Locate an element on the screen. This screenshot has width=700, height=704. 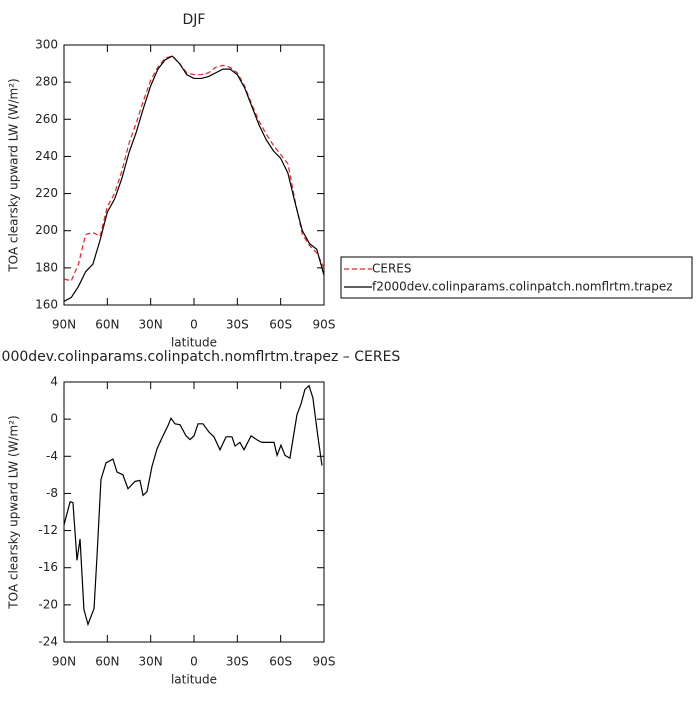
y-tick-label: 4 is located at coordinates (54, 382).